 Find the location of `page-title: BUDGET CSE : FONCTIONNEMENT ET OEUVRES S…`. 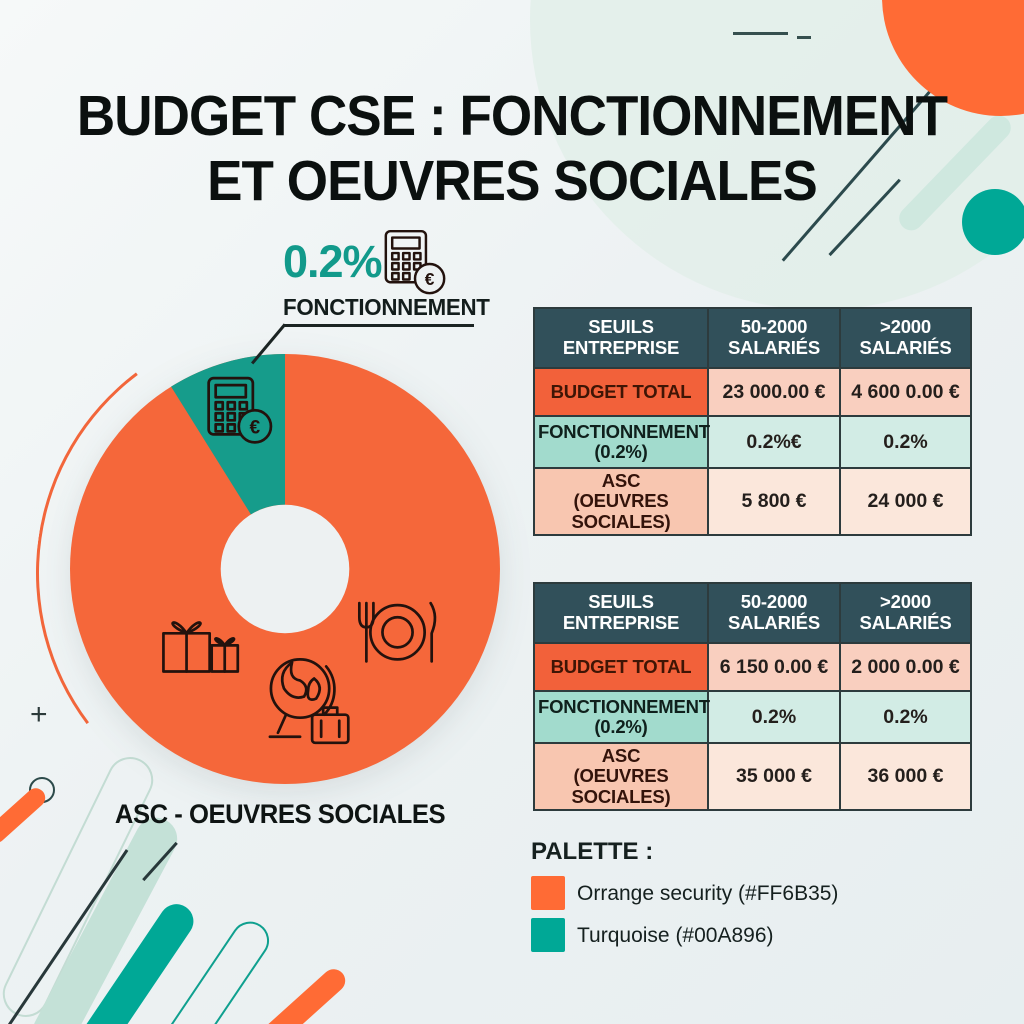

page-title: BUDGET CSE : FONCTIONNEMENT ET OEUVRES S… is located at coordinates (512, 148).